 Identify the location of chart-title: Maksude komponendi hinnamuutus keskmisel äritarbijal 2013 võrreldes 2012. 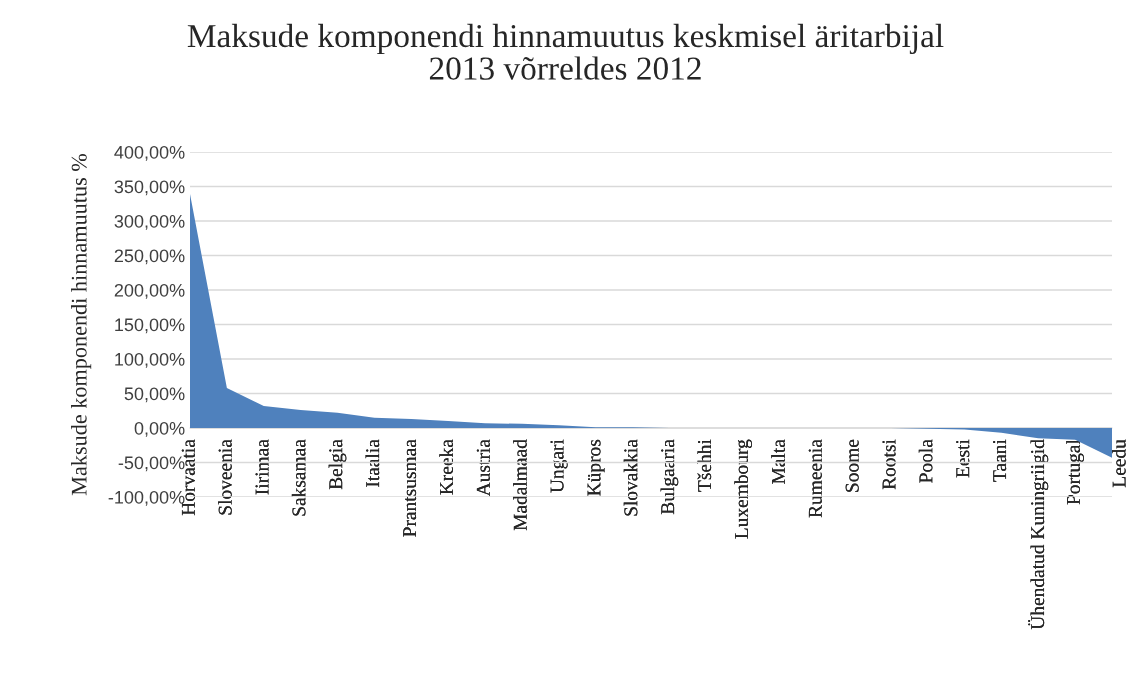
(565, 51).